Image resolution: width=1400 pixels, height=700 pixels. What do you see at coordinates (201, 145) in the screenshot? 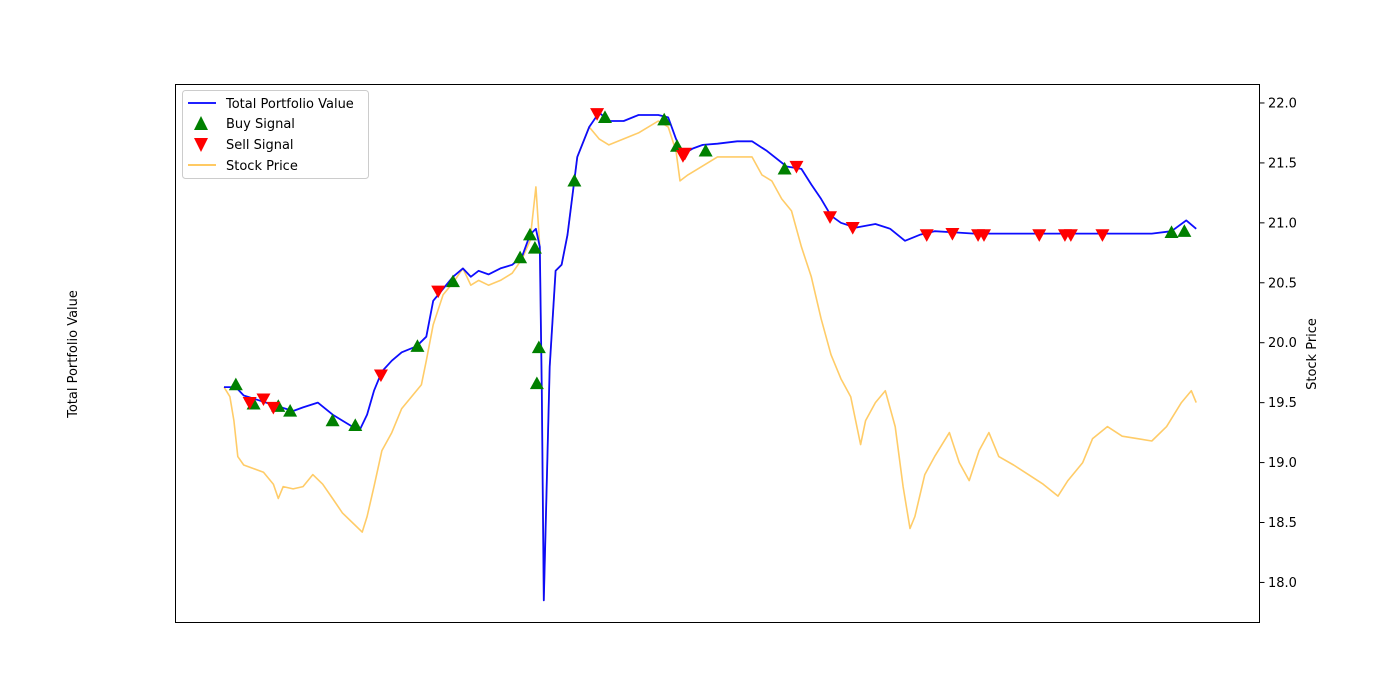
I see `legend-sell-icon` at bounding box center [201, 145].